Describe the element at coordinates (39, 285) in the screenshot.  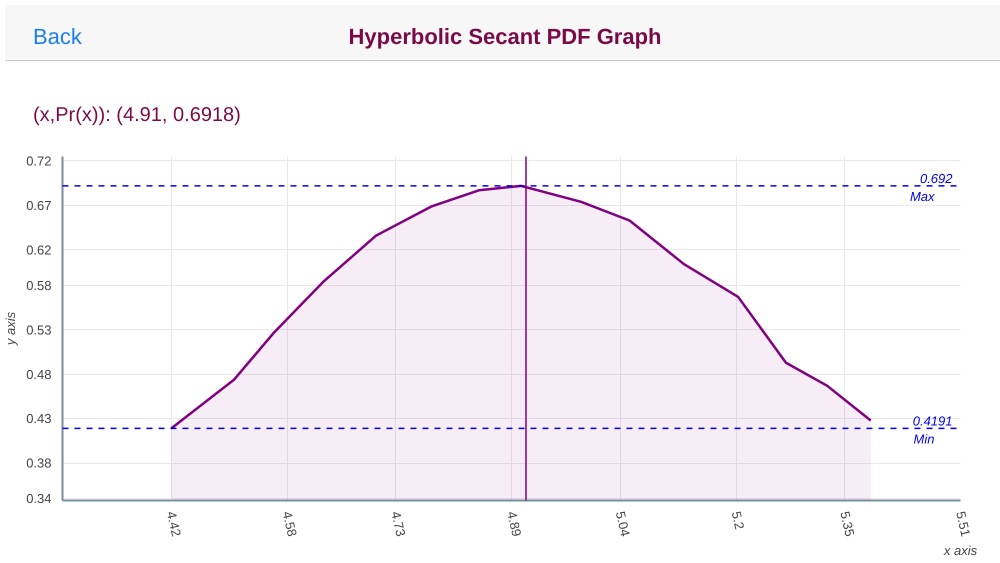
I see `y-tick-label: 0.58` at that location.